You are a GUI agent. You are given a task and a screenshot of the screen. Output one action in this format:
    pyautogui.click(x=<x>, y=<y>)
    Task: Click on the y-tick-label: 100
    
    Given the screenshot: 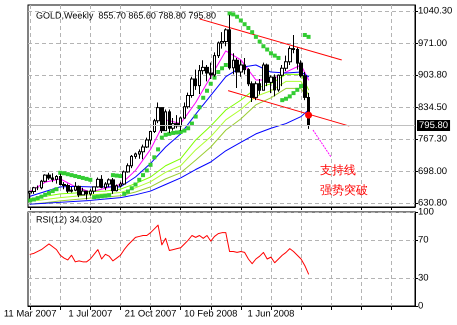 What is the action you would take?
    pyautogui.click(x=426, y=212)
    